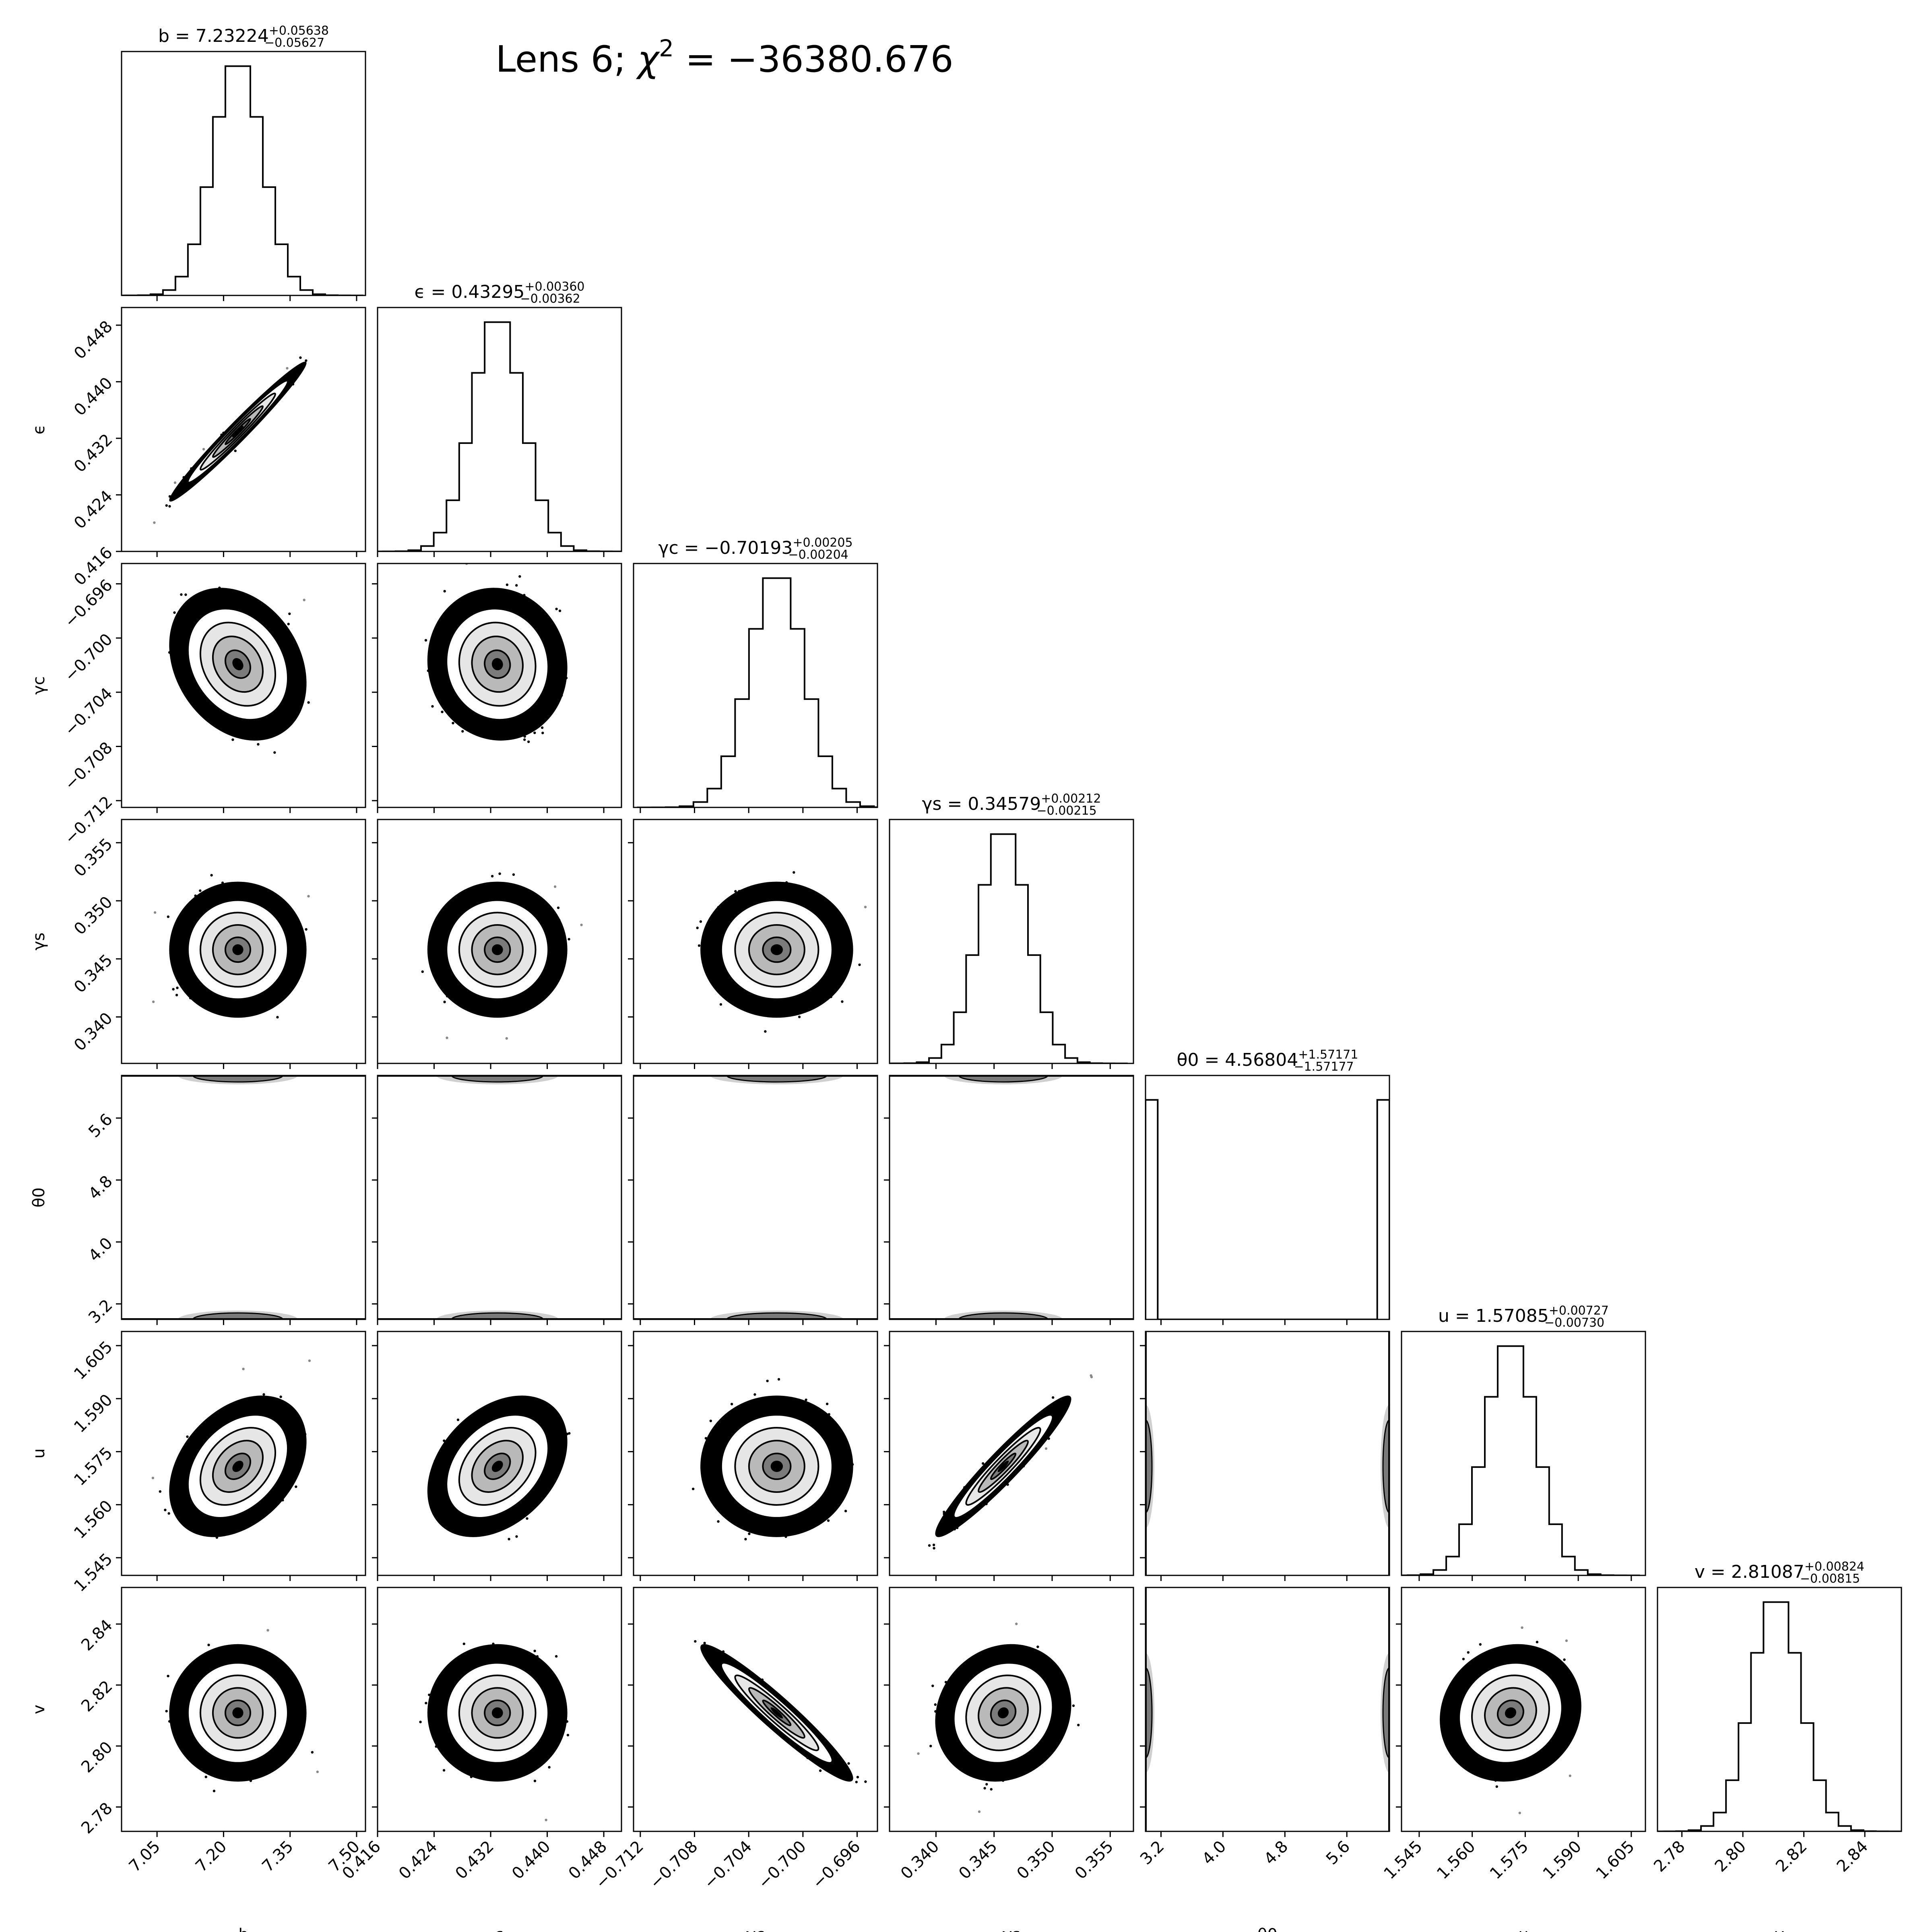 This screenshot has height=1932, width=1932. I want to click on x-tick-label: 7.05, so click(145, 1856).